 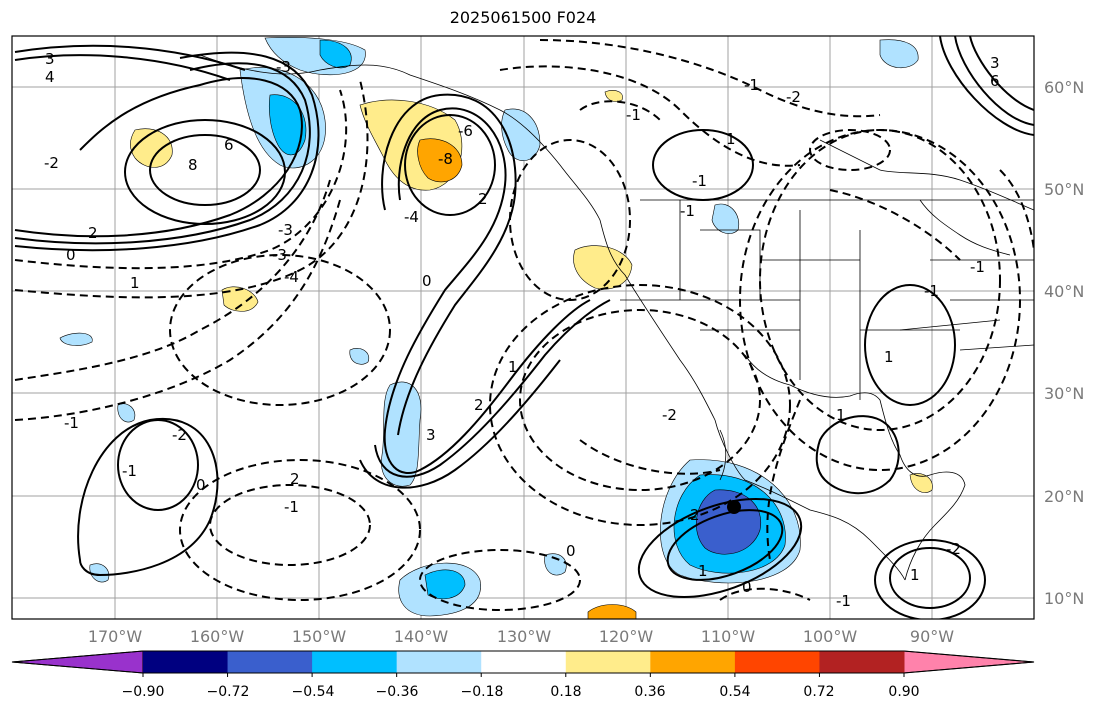 I want to click on contour-label: 6, so click(x=995, y=81).